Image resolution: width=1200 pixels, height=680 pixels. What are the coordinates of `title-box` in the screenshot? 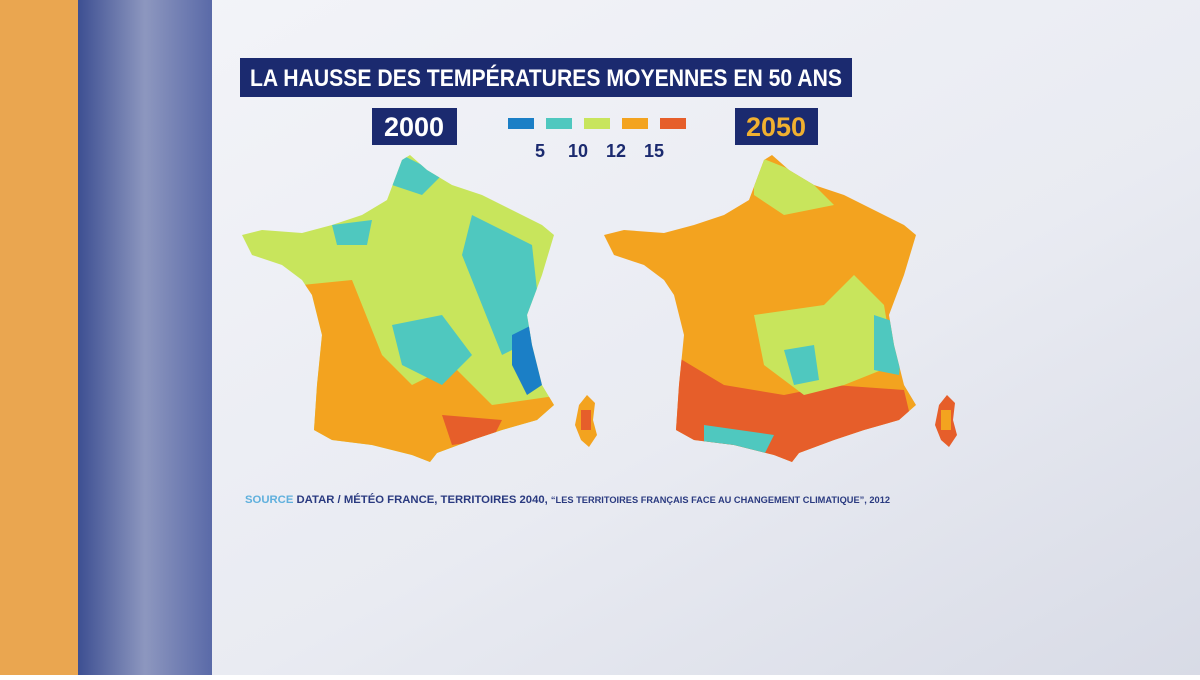 It's located at (546, 77).